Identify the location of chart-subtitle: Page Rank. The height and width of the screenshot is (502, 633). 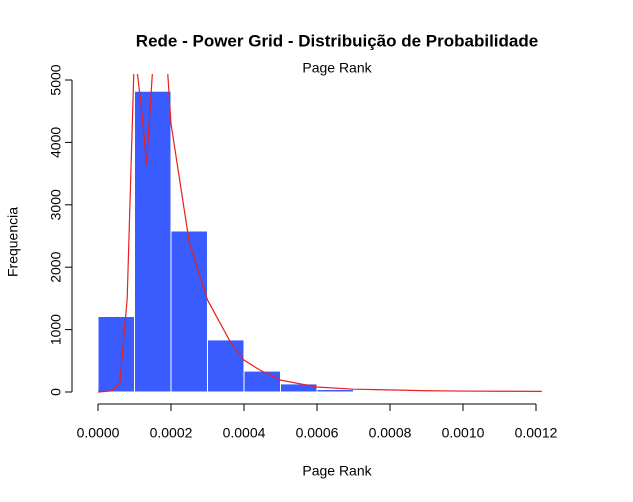
(337, 68).